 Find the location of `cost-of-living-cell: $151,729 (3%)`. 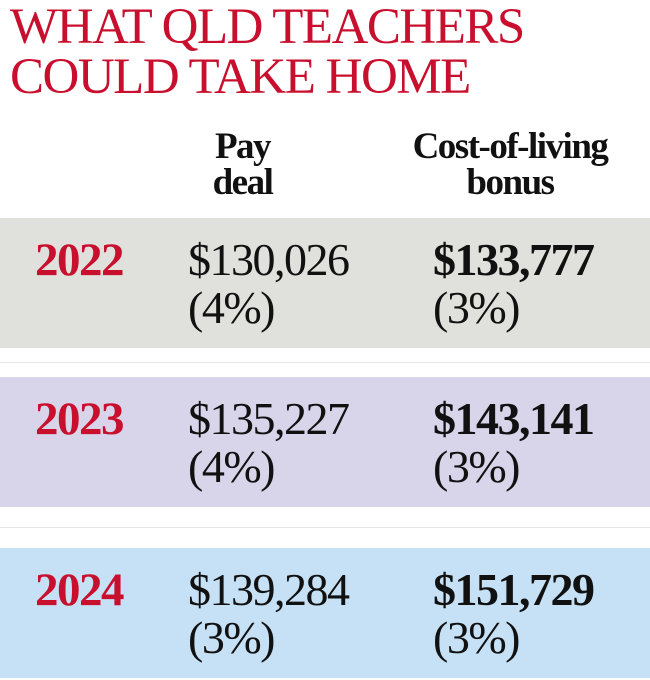

cost-of-living-cell: $151,729 (3%) is located at coordinates (514, 613).